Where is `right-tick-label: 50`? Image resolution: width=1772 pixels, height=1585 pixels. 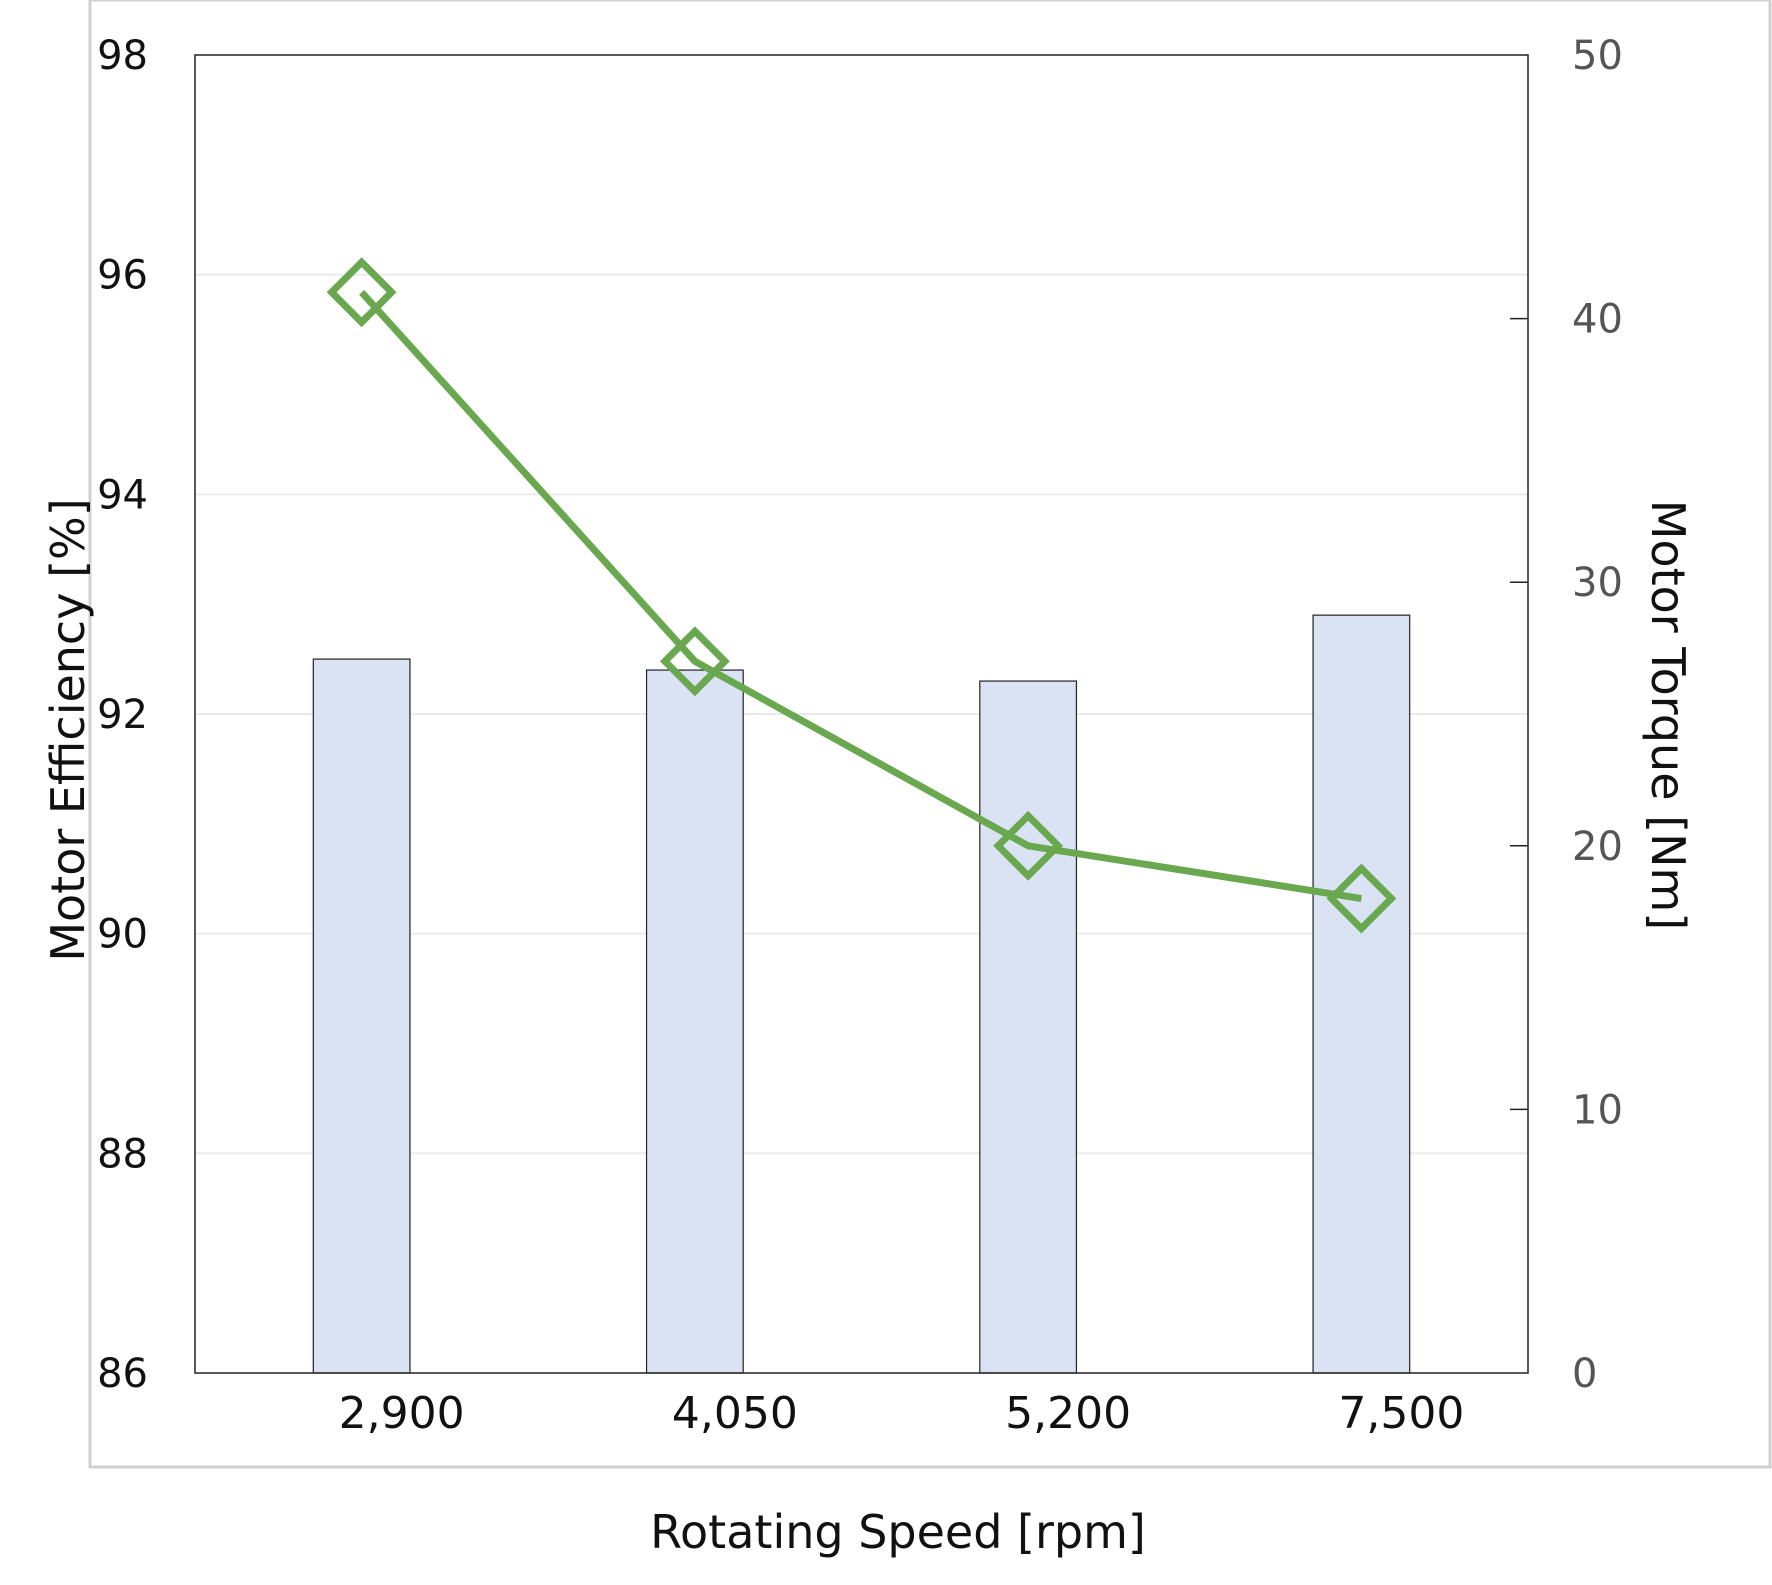
right-tick-label: 50 is located at coordinates (1597, 56).